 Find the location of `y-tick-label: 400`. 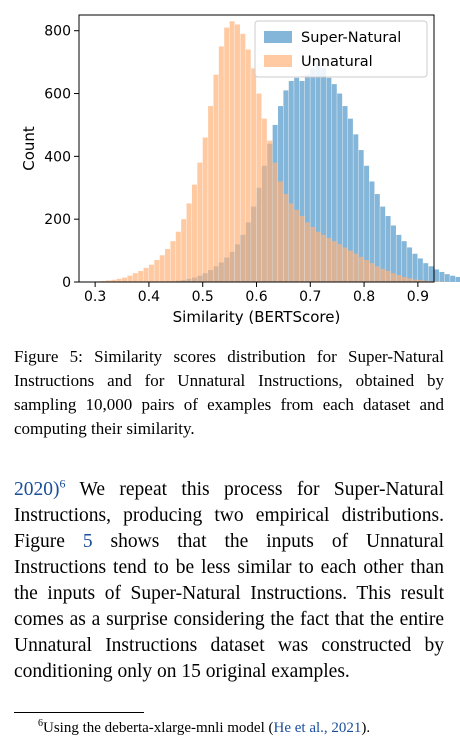

y-tick-label: 400 is located at coordinates (57, 157).